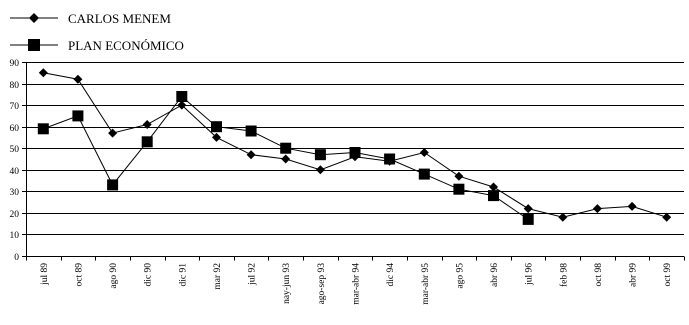  Describe the element at coordinates (322, 284) in the screenshot. I see `x-tick-label: ago-sep 93` at that location.